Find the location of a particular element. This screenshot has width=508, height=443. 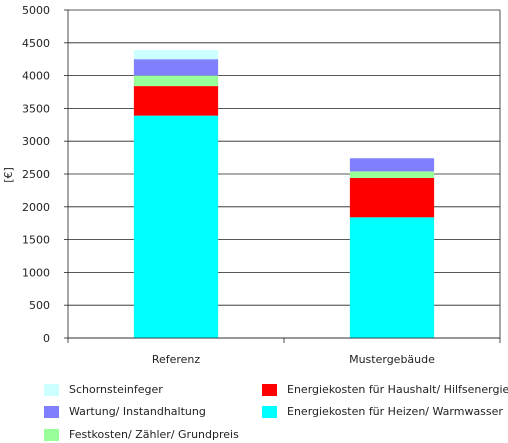

y-tick-labels: 0 500 1000 1500 2000 2500 3000 3500 4000 4500 5000 is located at coordinates (36, 174).